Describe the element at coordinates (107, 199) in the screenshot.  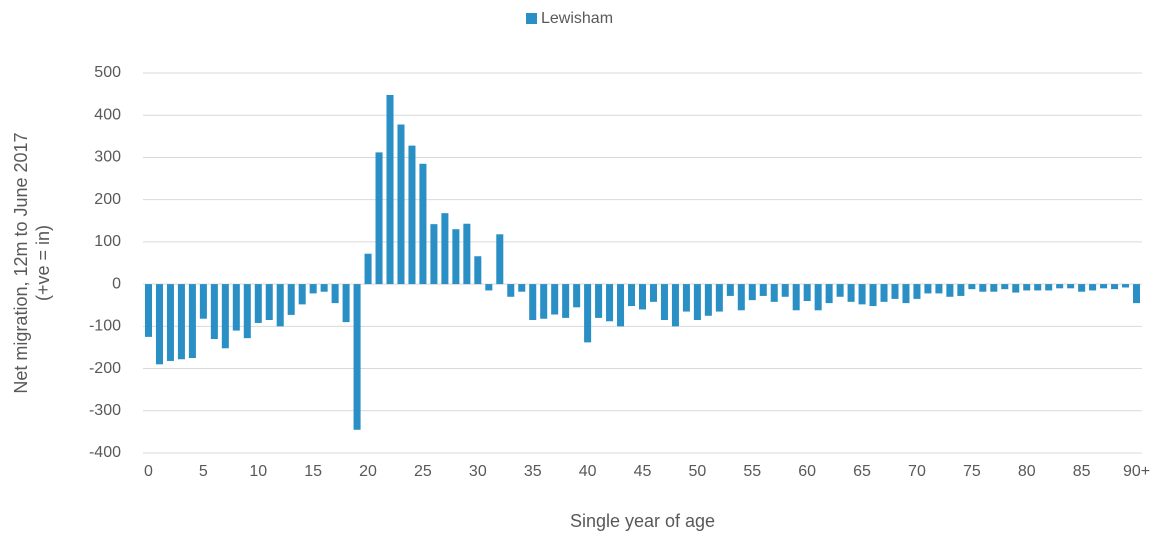
I see `y-tick-label: 200` at that location.